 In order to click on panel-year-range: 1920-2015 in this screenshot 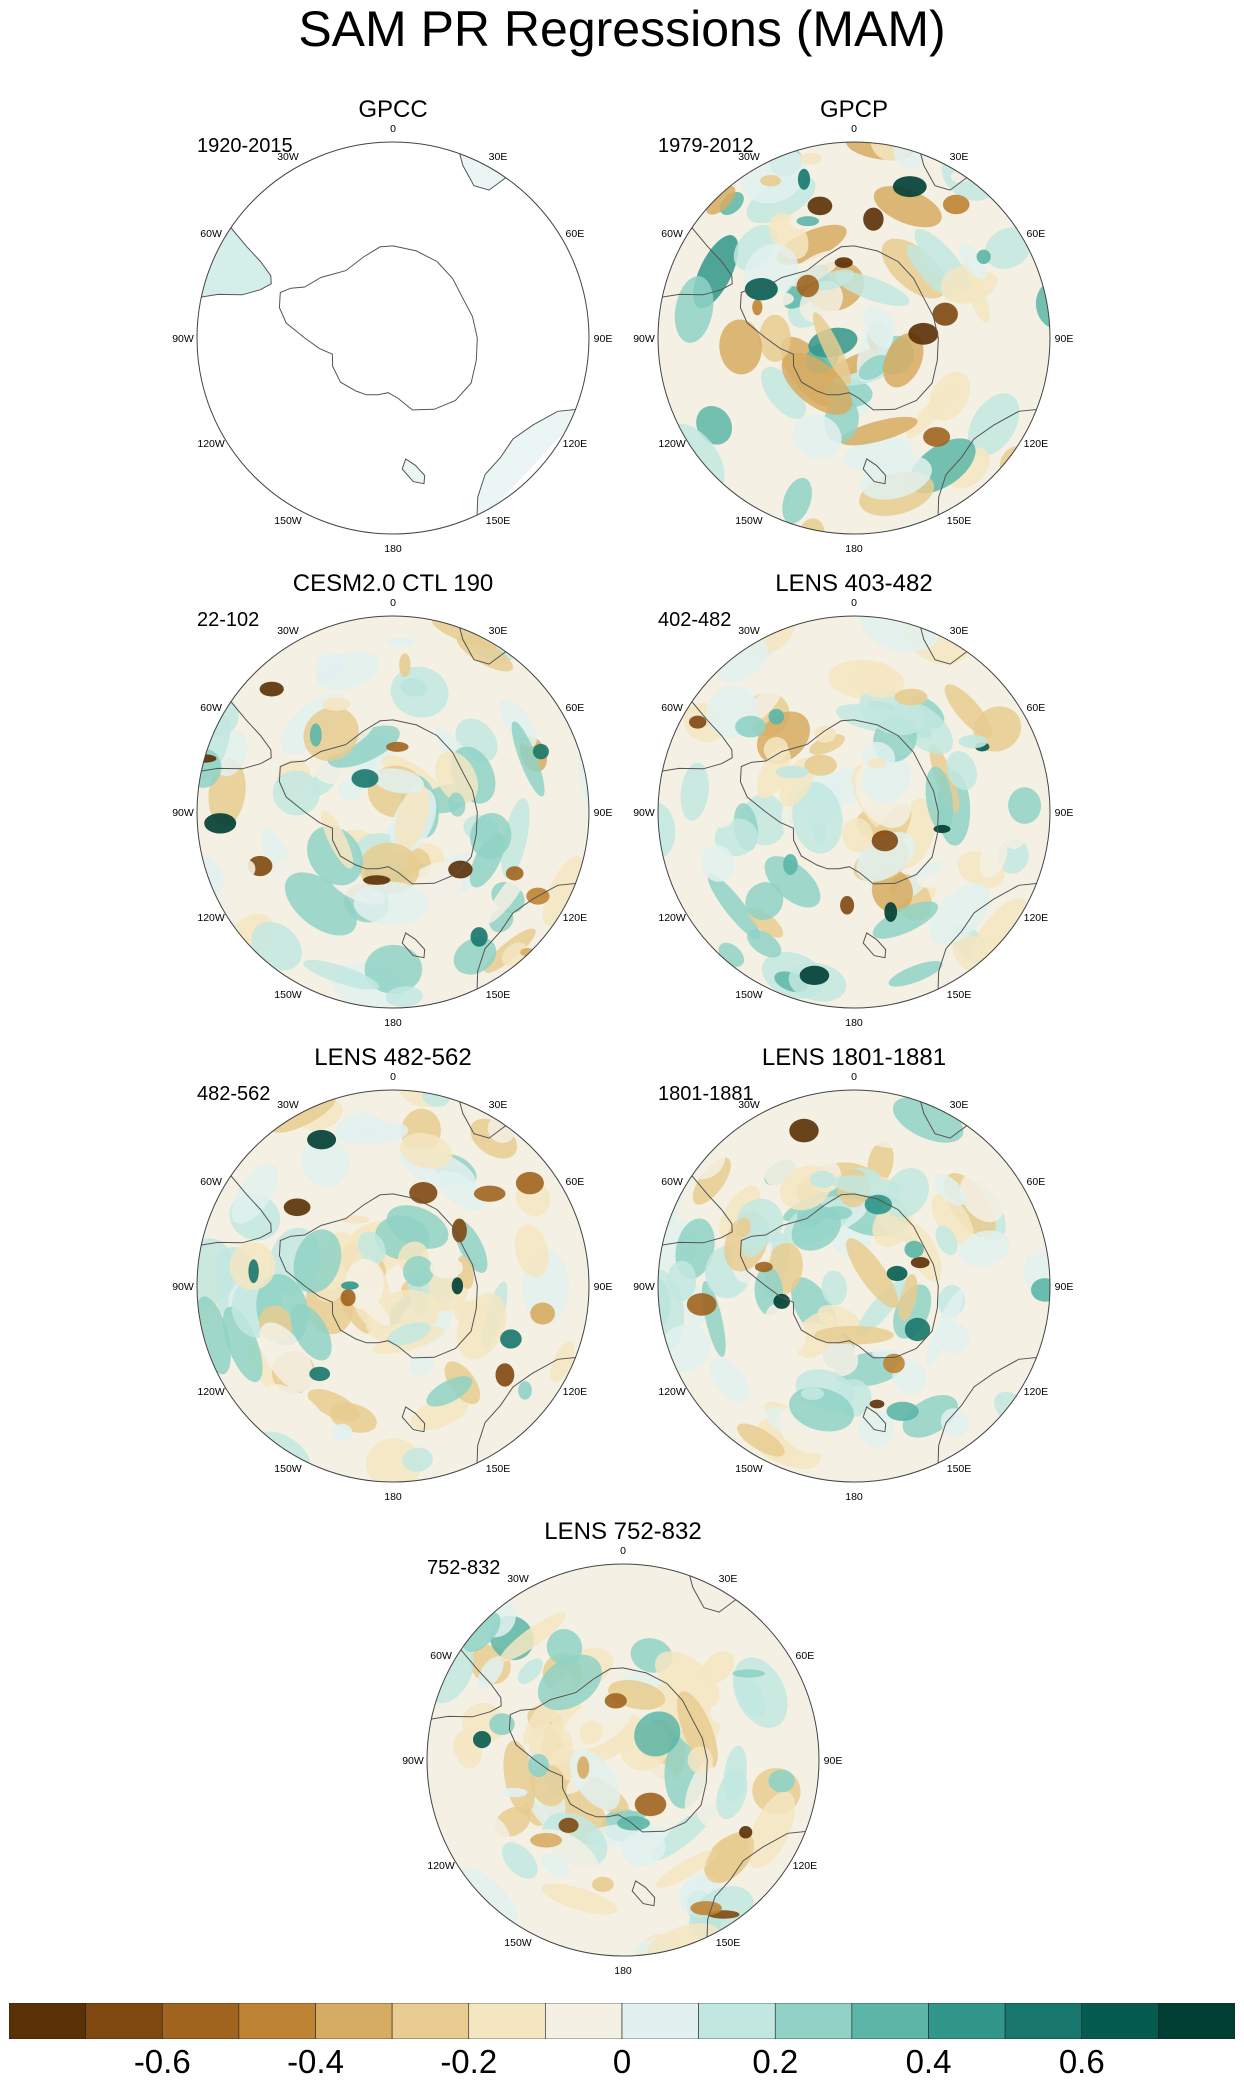, I will do `click(245, 146)`.